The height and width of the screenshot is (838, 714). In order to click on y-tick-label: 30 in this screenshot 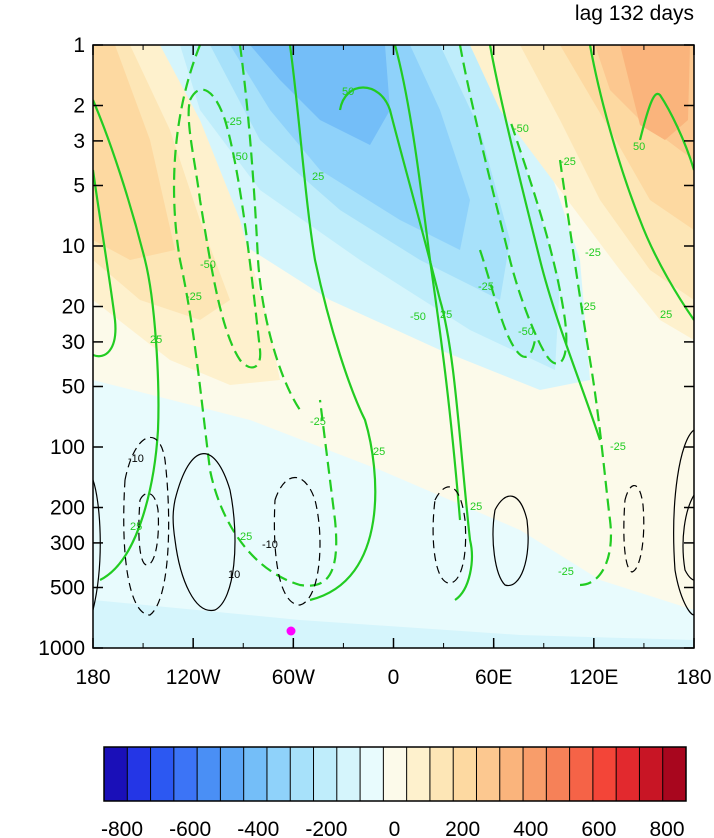, I will do `click(73, 342)`.